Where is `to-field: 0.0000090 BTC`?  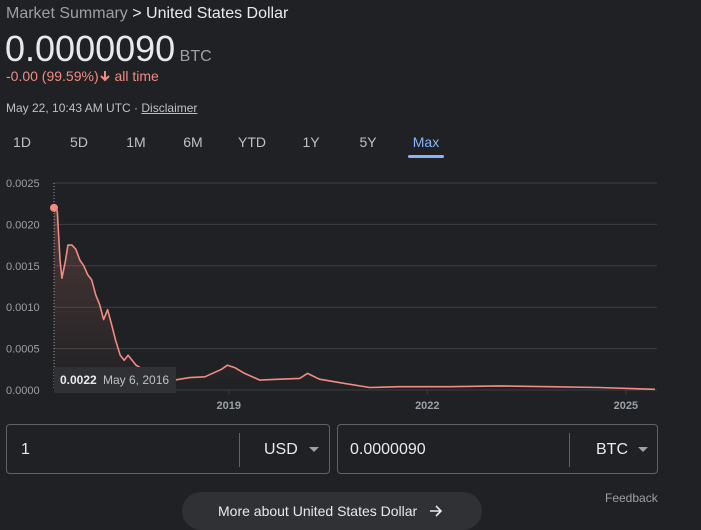 to-field: 0.0000090 BTC is located at coordinates (497, 449).